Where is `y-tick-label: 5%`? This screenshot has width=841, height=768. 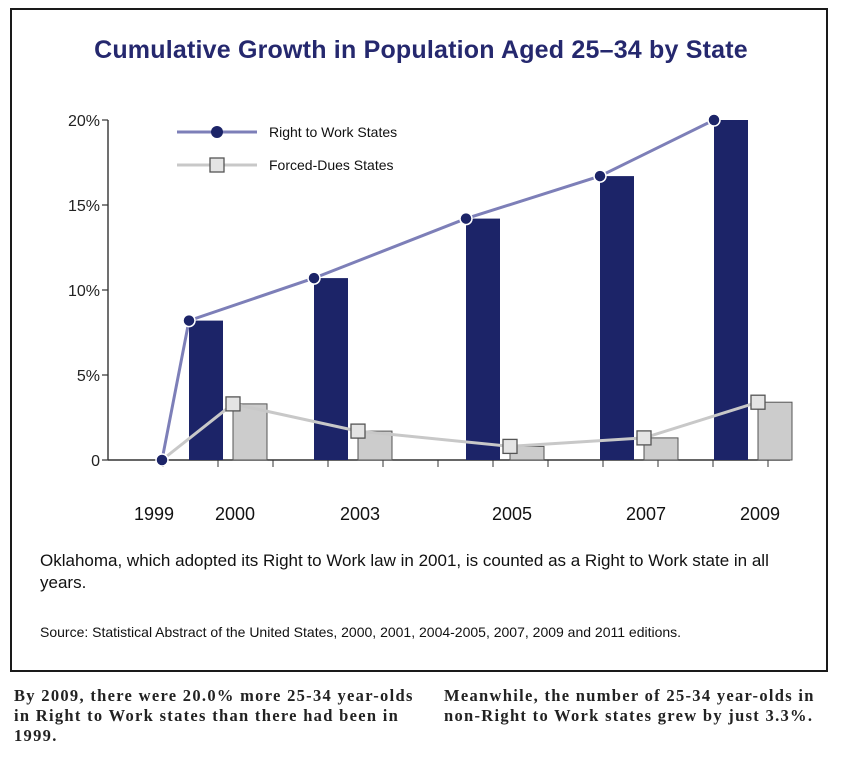
y-tick-label: 5% is located at coordinates (88, 376).